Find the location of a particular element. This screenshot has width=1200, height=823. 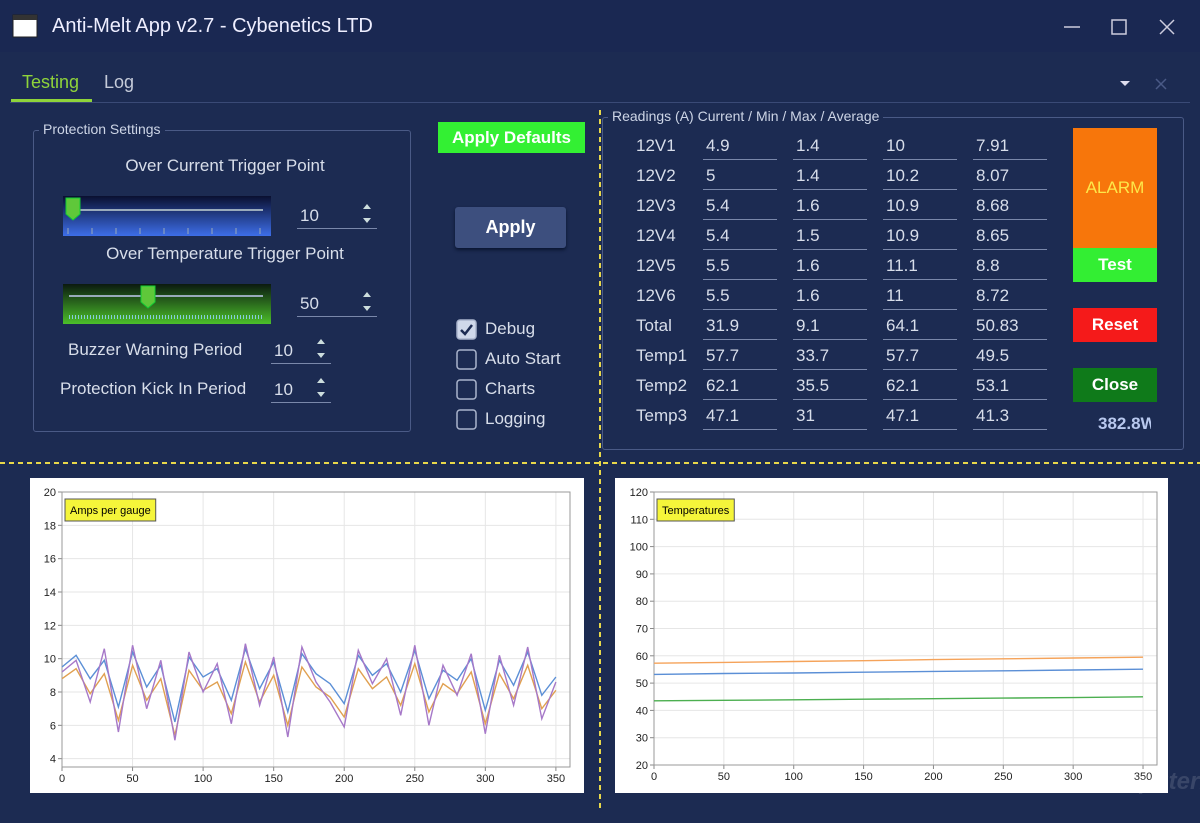

checkbox-box is located at coordinates (466, 389).